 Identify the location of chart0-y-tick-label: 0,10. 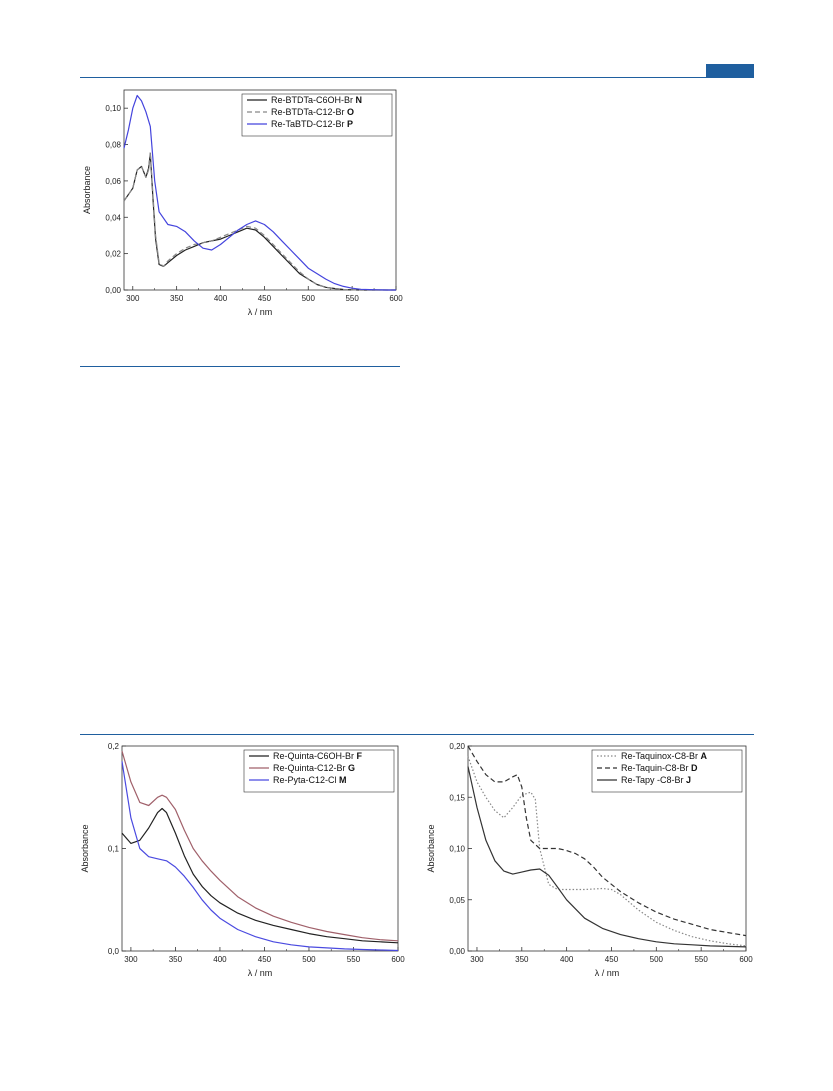
(113, 108).